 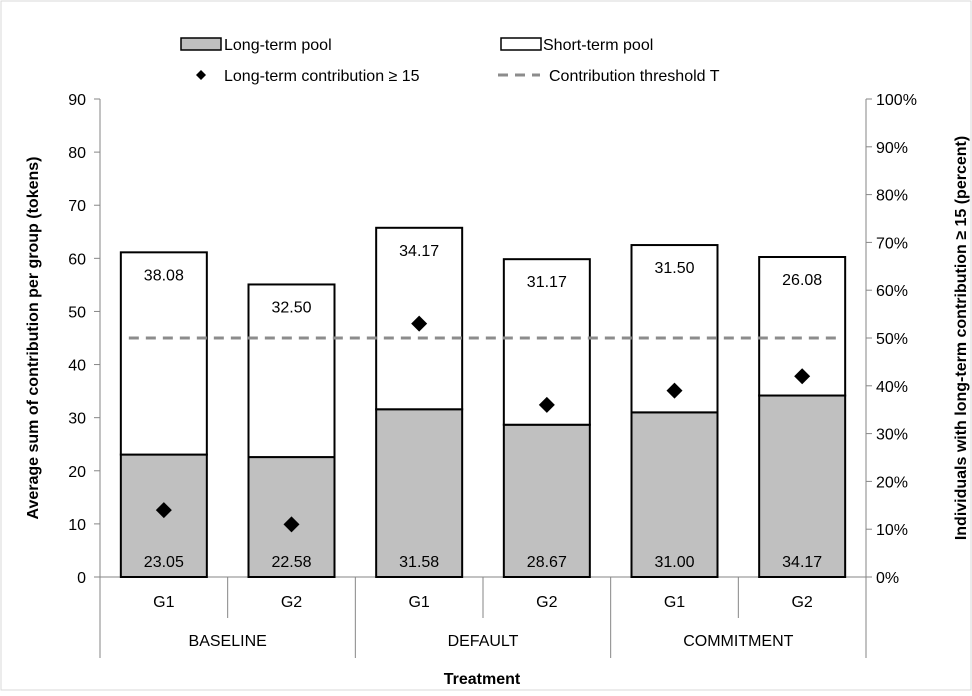 What do you see at coordinates (164, 275) in the screenshot?
I see `data-label-short-term: 38.08` at bounding box center [164, 275].